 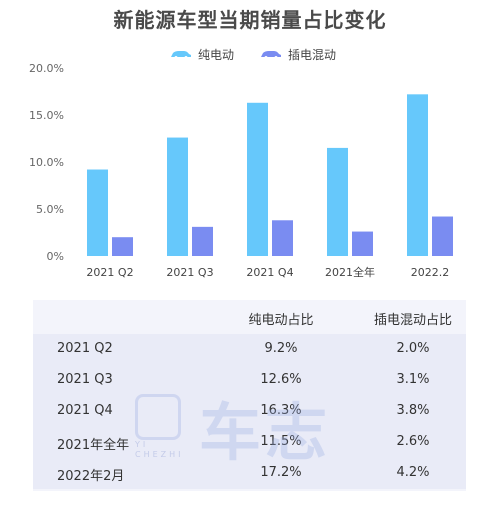 What do you see at coordinates (281, 410) in the screenshot?
I see `row-ev-share: 16.3%` at bounding box center [281, 410].